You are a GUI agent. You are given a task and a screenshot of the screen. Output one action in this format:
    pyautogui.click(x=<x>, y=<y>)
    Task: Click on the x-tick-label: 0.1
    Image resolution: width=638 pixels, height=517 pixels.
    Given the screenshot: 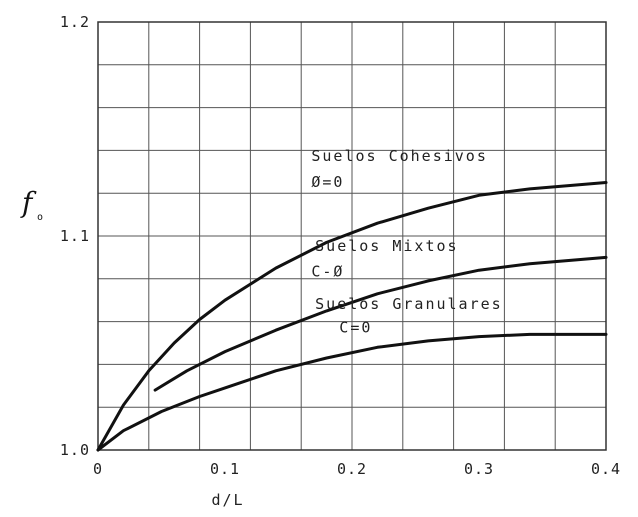 What is the action you would take?
    pyautogui.click(x=225, y=469)
    